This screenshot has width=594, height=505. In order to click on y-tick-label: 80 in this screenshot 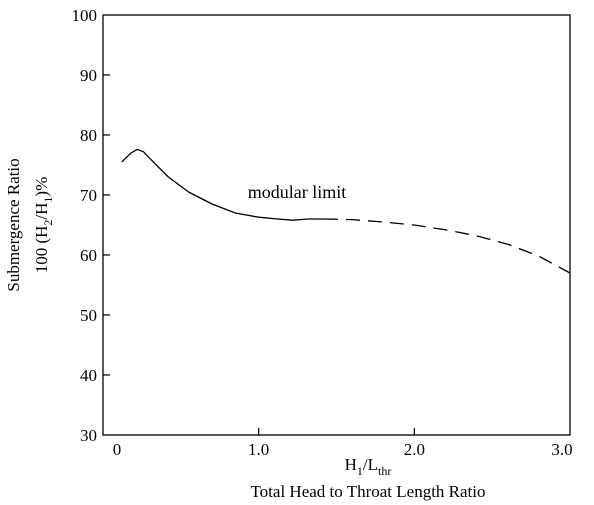, I will do `click(88, 135)`.